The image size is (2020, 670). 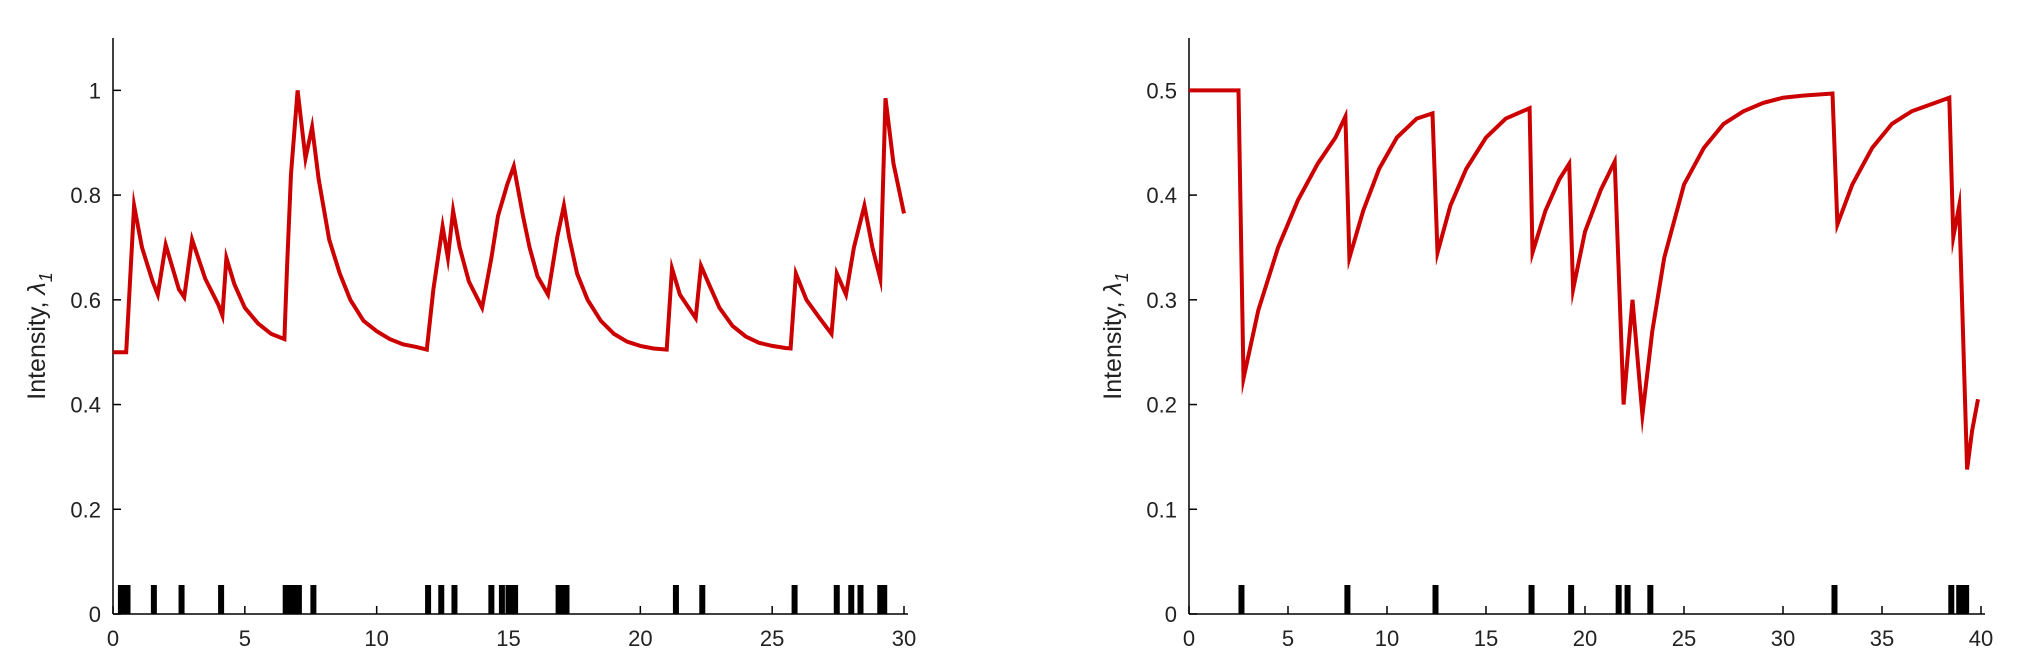 I want to click on y-tick-label: 0.3, so click(x=1161, y=300).